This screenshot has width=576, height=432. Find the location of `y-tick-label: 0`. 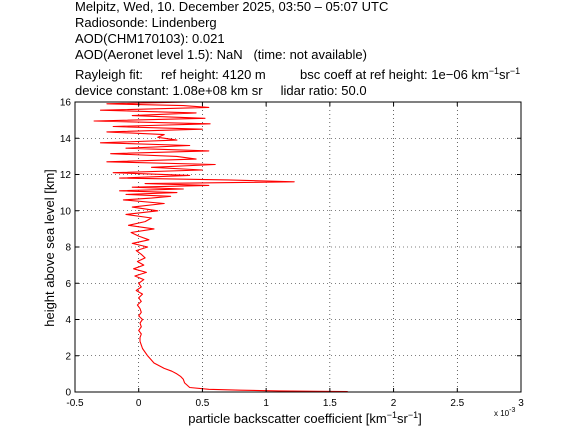

y-tick-label: 0 is located at coordinates (68, 393).